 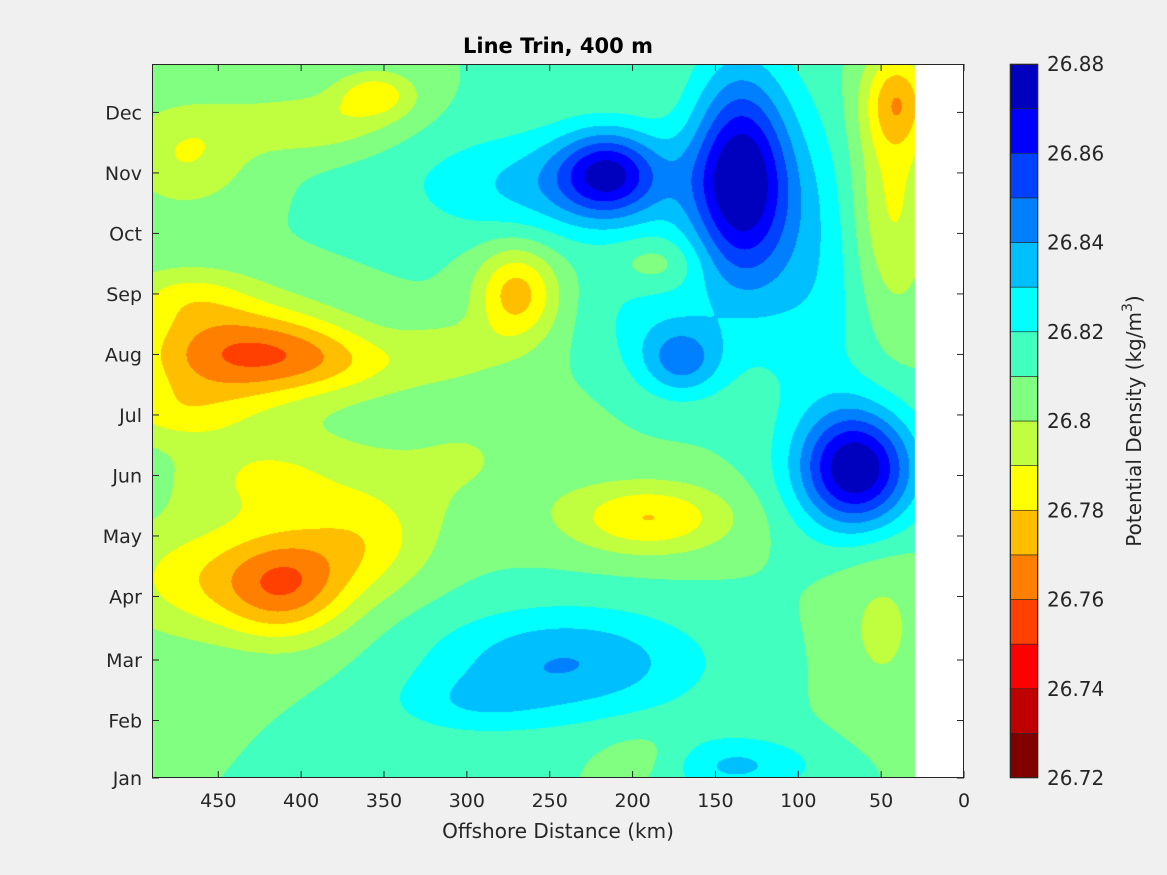 I want to click on x-tick-label: 50, so click(x=881, y=801).